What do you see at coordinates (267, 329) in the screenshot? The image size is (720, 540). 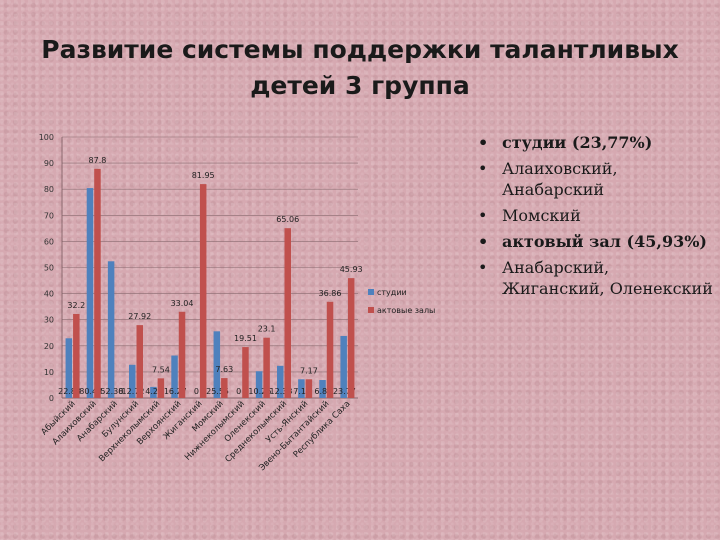 I see `data-label: 23.1` at bounding box center [267, 329].